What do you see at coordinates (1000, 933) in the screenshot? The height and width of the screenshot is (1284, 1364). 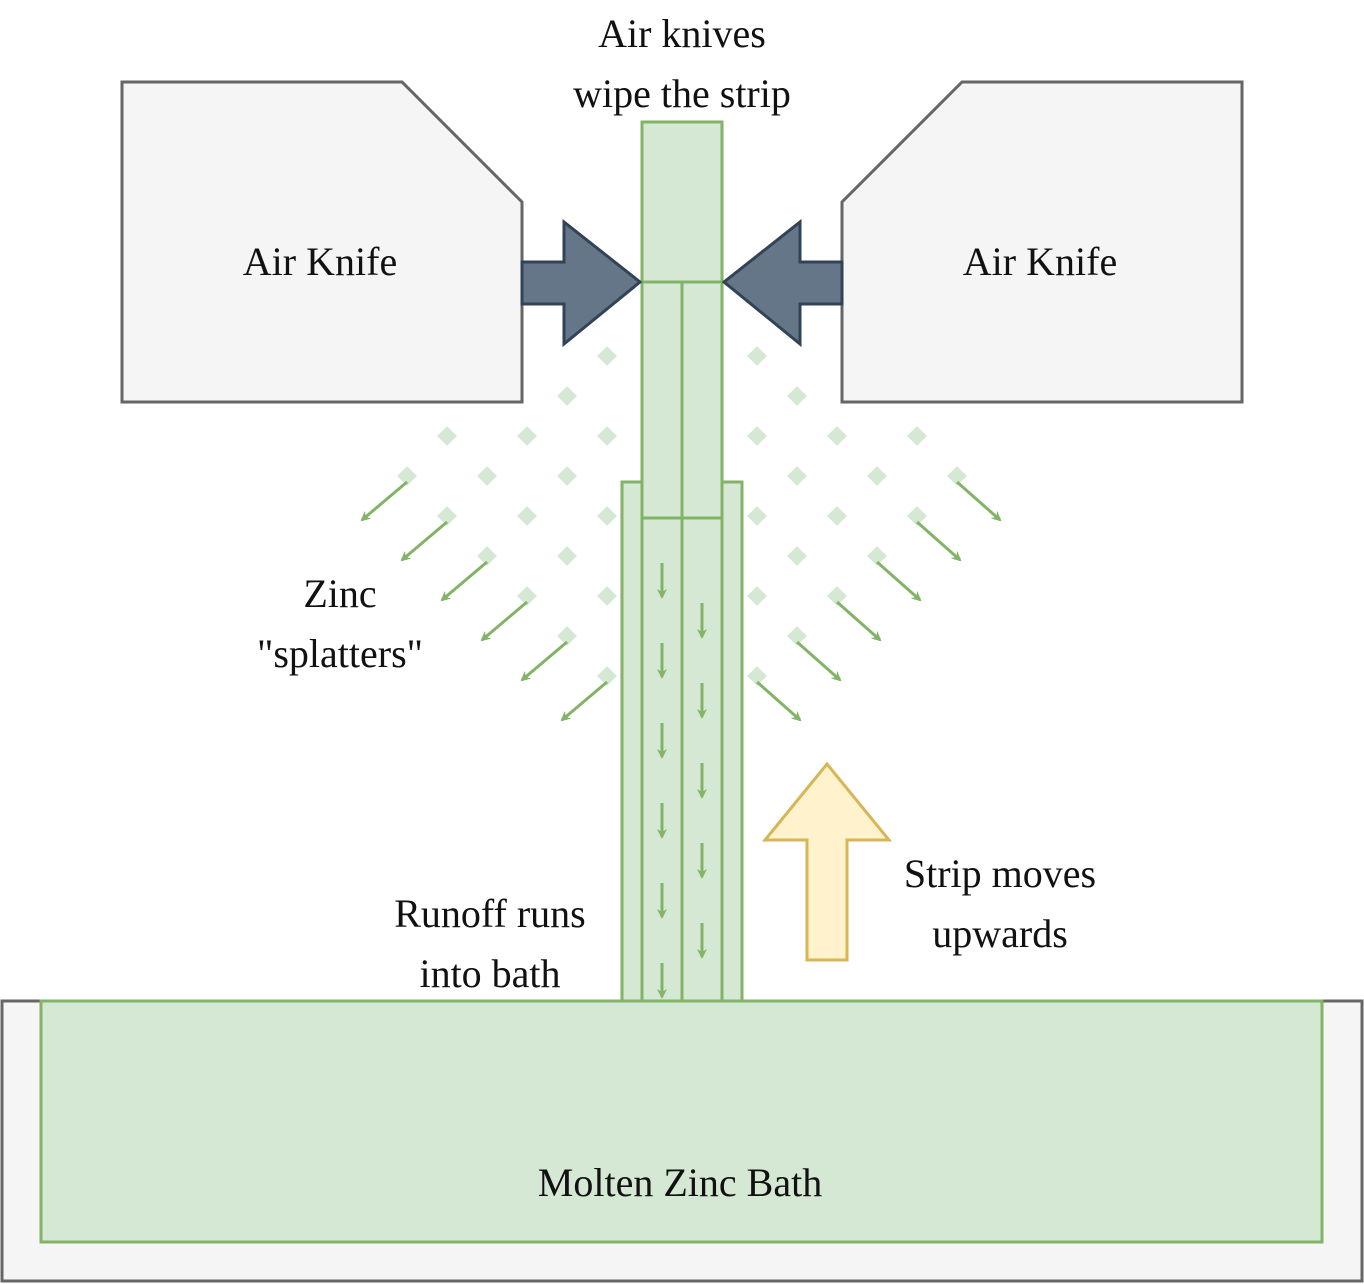 I see `strip-moves-line-2: upwards` at bounding box center [1000, 933].